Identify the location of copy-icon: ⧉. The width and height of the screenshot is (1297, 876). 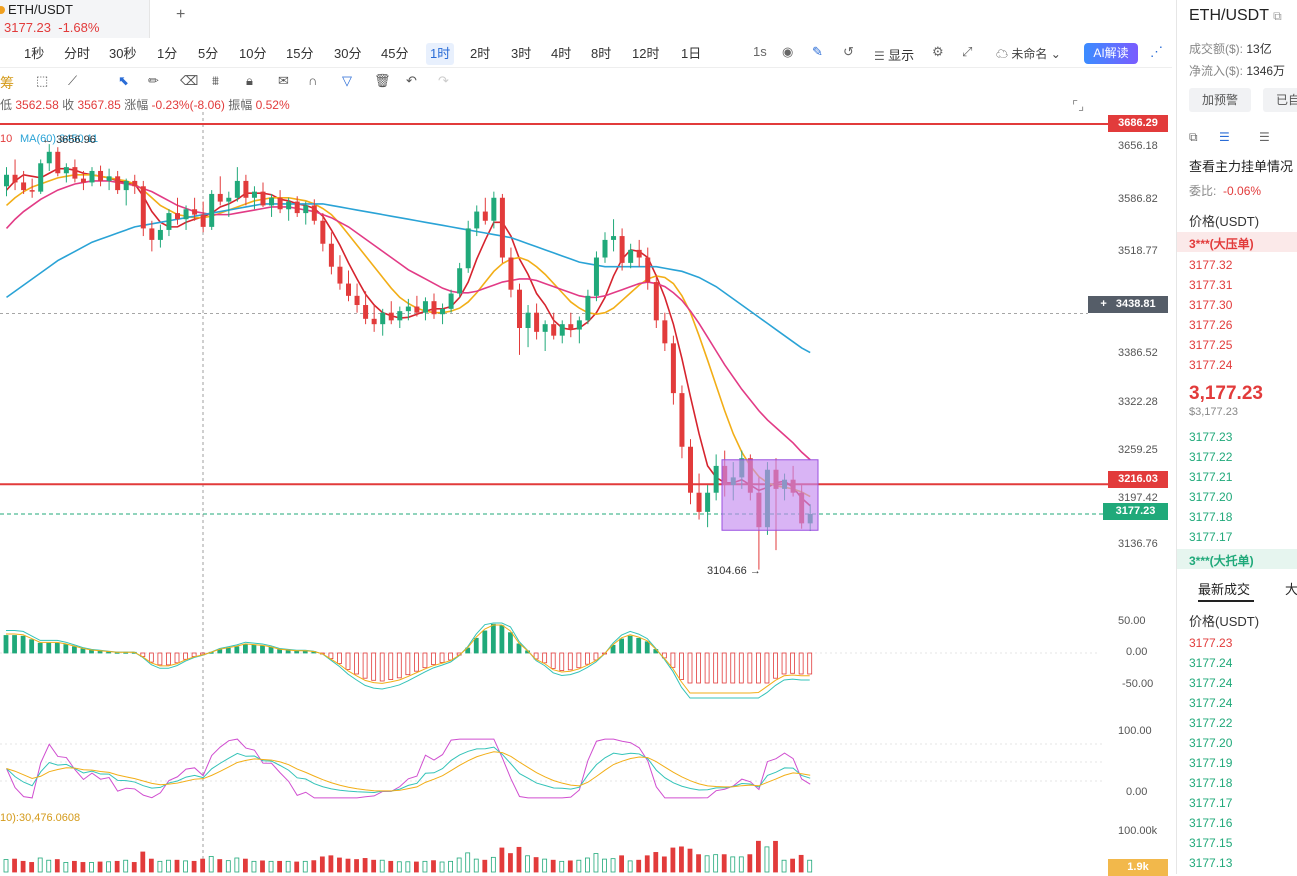
(1277, 16).